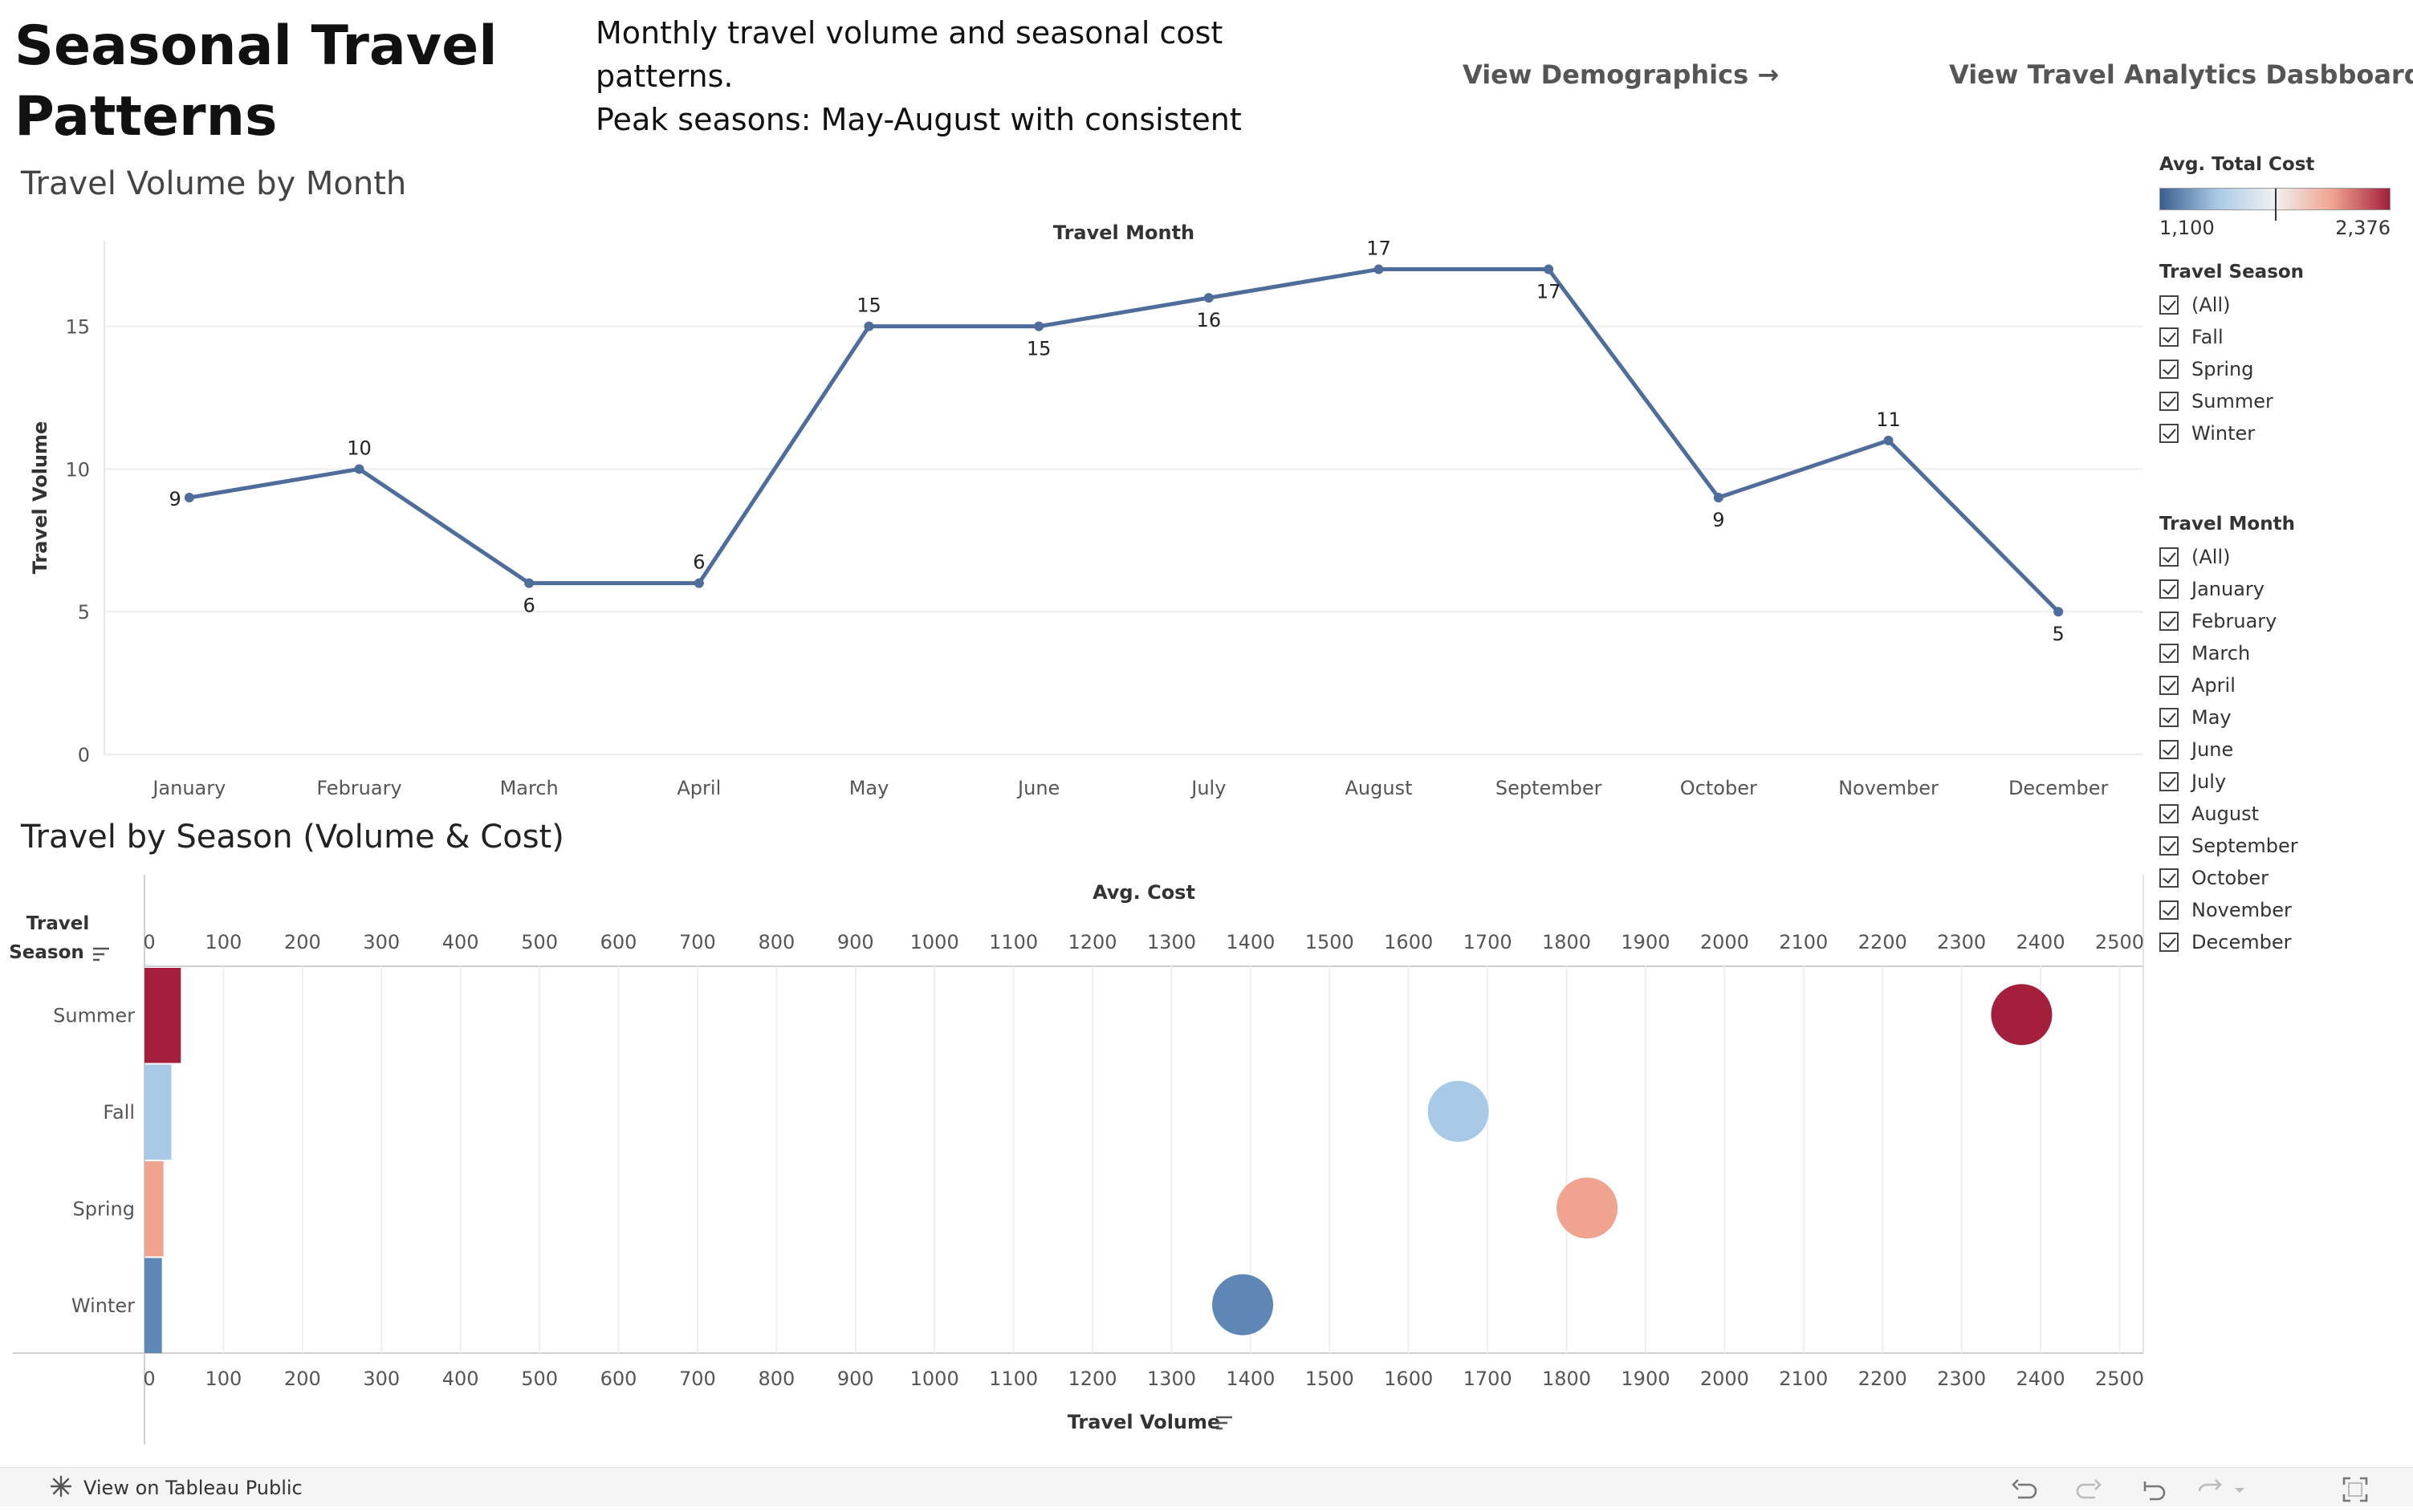 This screenshot has width=2413, height=1512. What do you see at coordinates (2212, 749) in the screenshot?
I see `filter-option-label: June` at bounding box center [2212, 749].